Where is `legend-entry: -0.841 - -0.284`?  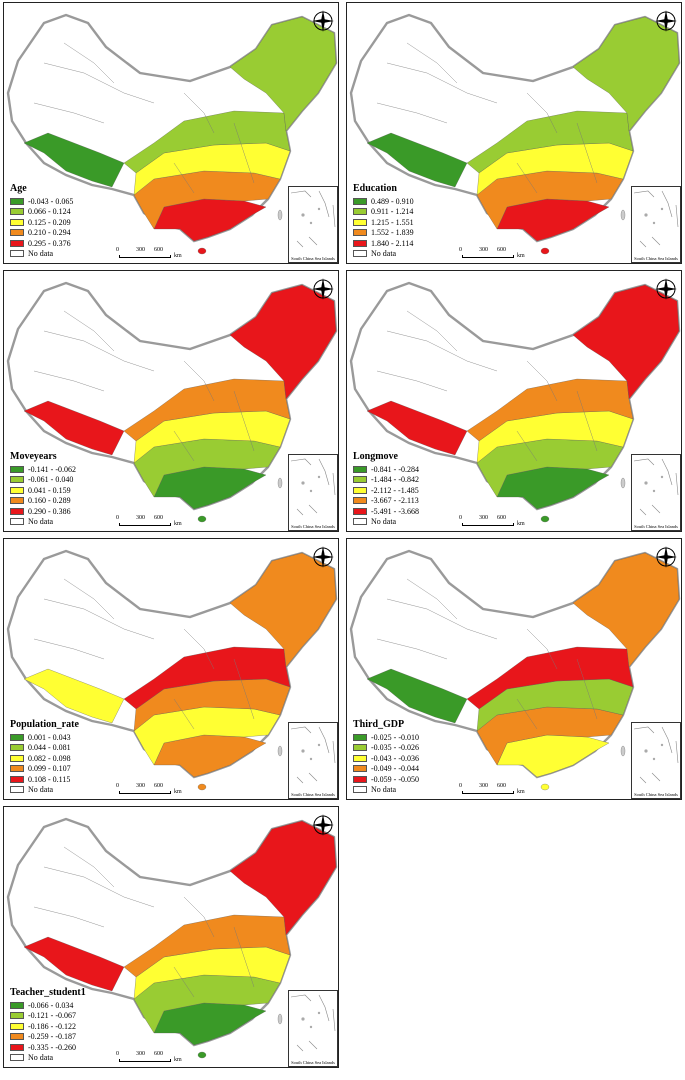 legend-entry: -0.841 - -0.284 is located at coordinates (386, 469).